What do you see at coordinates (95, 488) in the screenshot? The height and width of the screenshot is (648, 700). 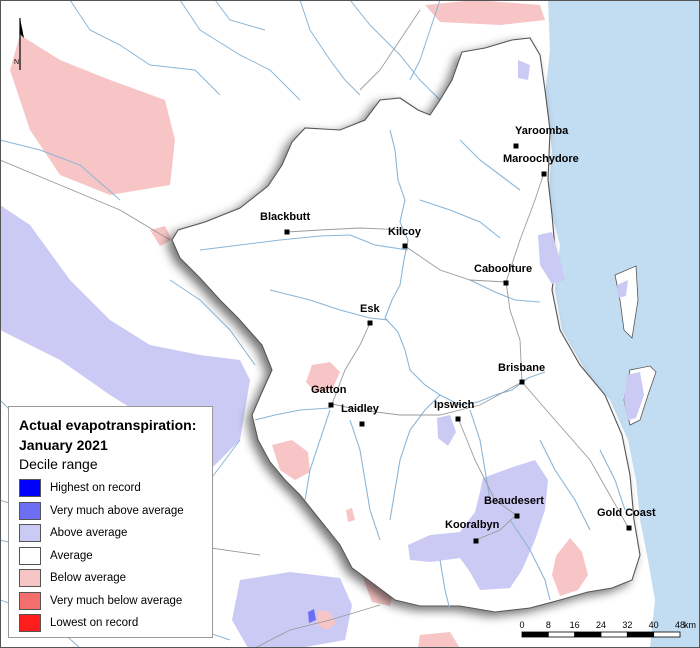 I see `legend-label: Highest on record` at bounding box center [95, 488].